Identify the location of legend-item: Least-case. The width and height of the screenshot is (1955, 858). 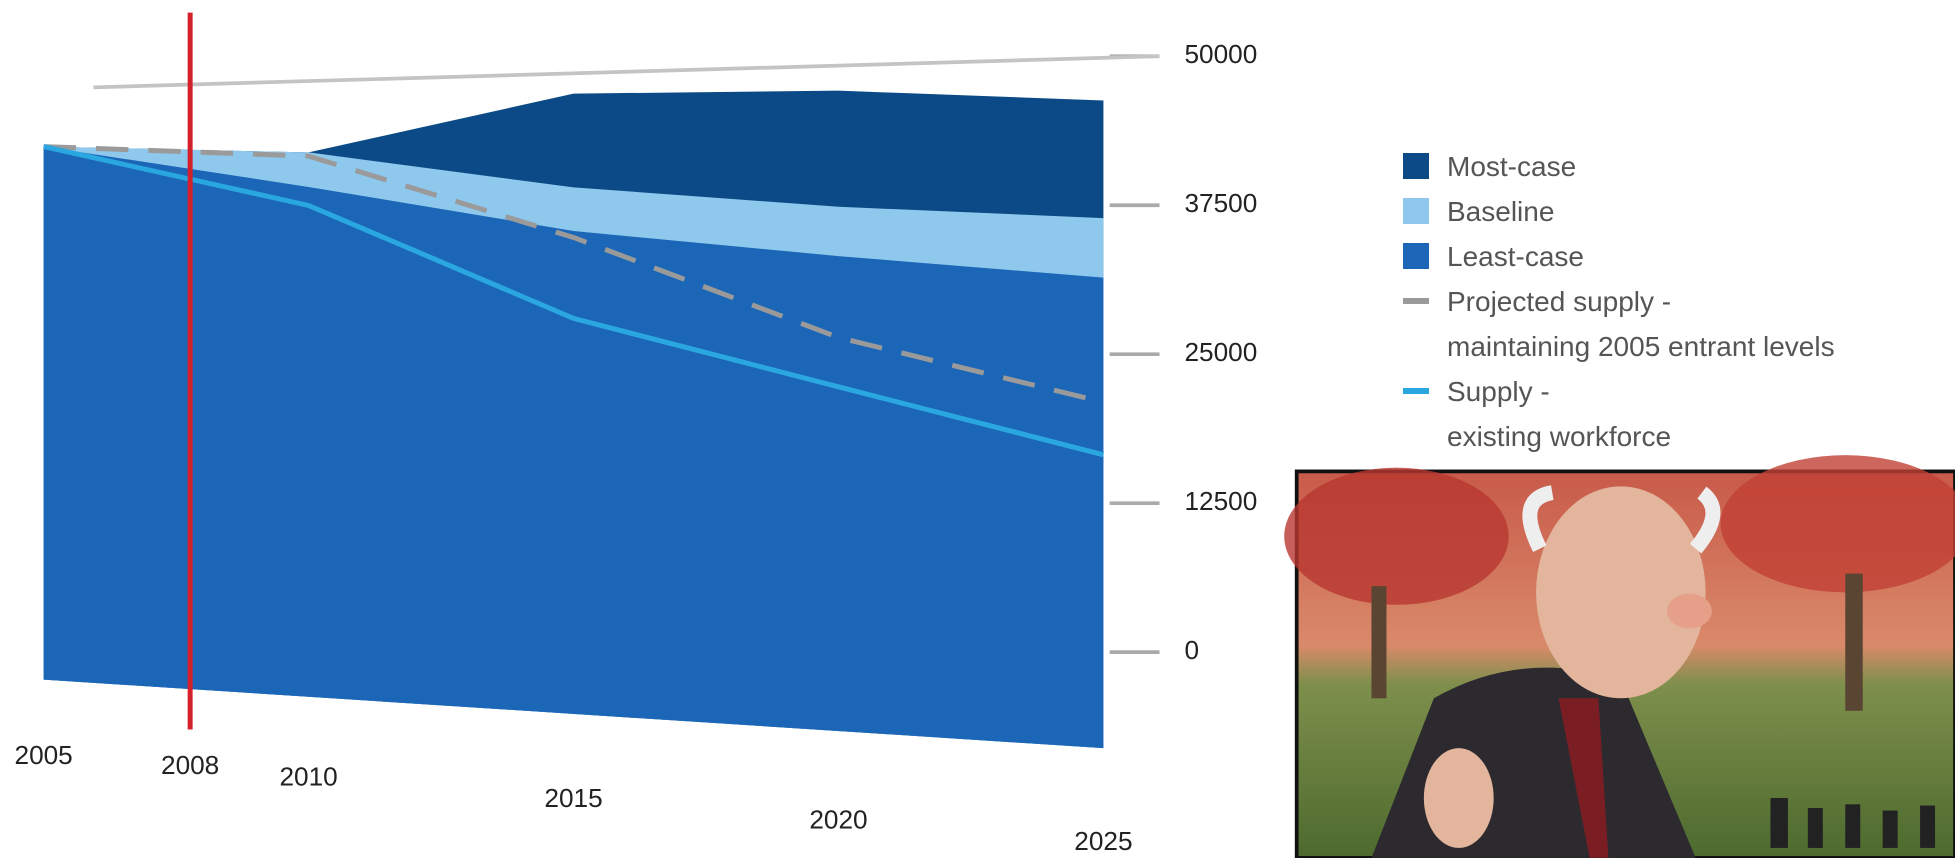
(1615, 256).